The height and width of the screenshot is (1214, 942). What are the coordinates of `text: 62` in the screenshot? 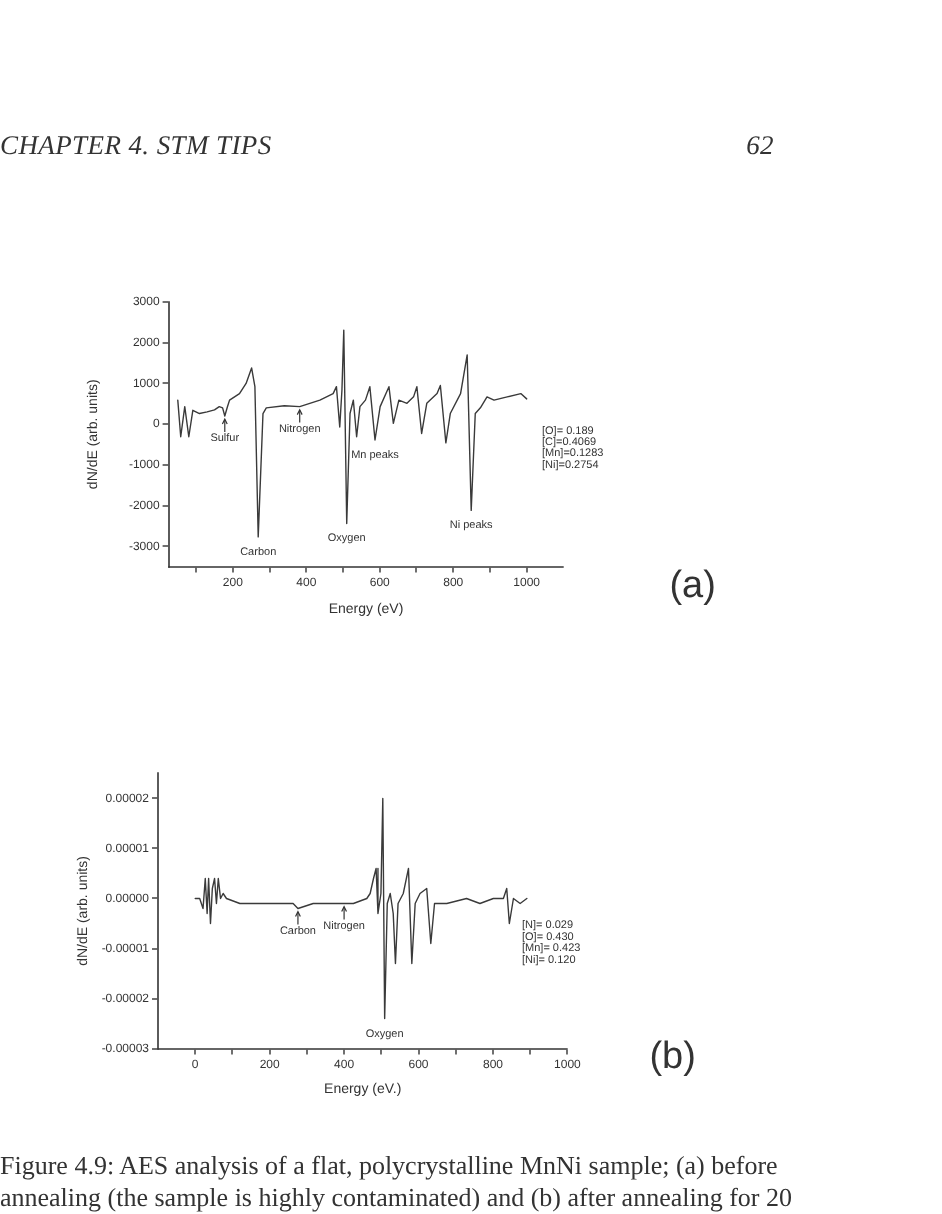 It's located at (760, 146).